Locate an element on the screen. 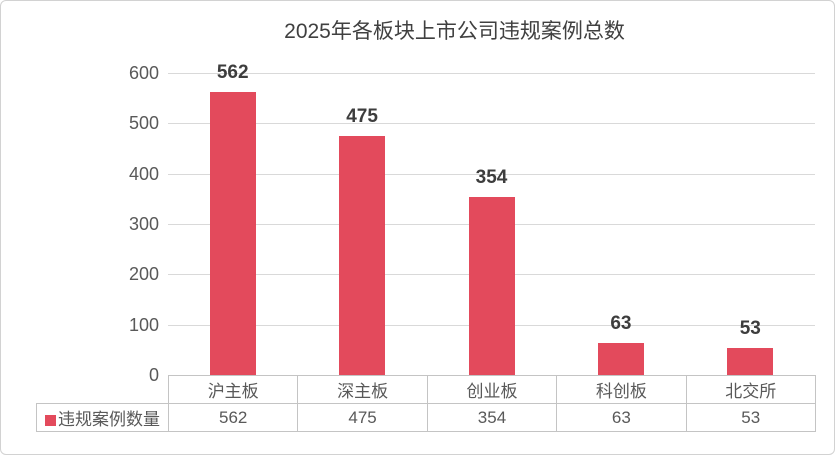  category-cell-科创板: 科创板 is located at coordinates (621, 389).